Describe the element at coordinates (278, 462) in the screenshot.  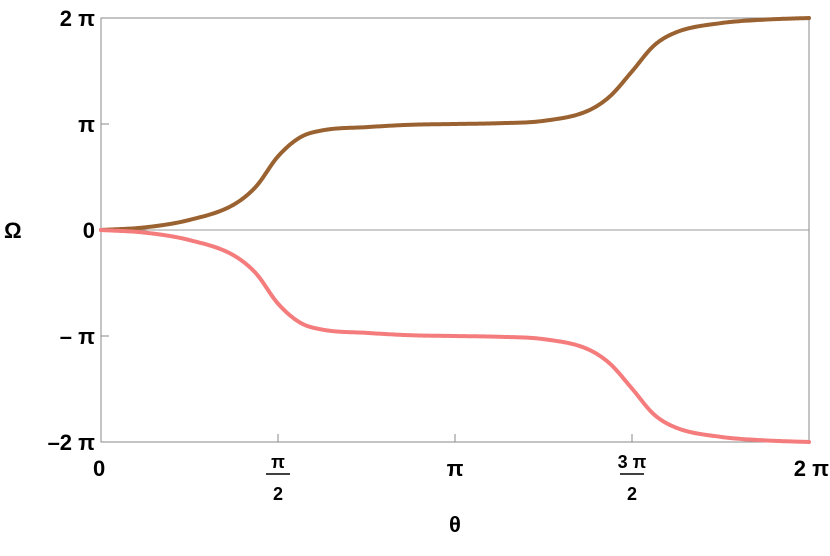
I see `x-tick-numerator: π` at that location.